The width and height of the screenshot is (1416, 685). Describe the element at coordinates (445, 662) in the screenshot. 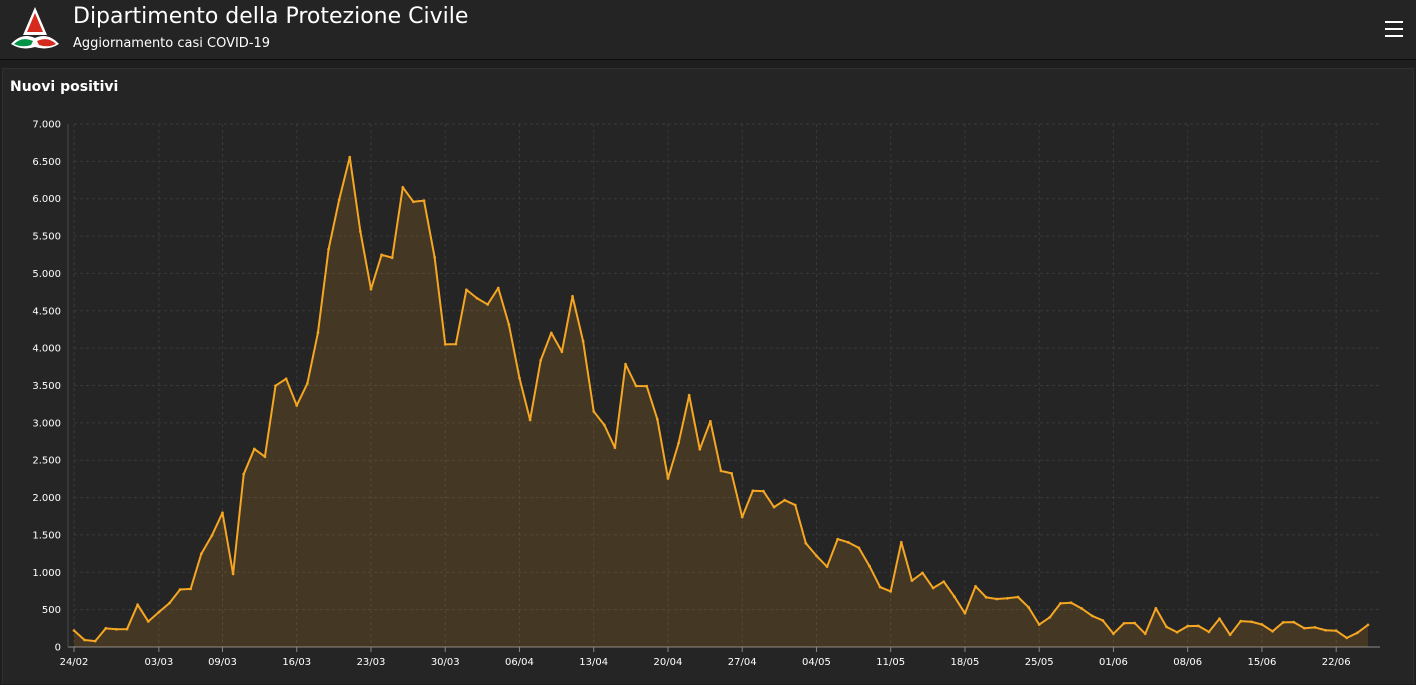

I see `x-tick-label: 30/03` at that location.